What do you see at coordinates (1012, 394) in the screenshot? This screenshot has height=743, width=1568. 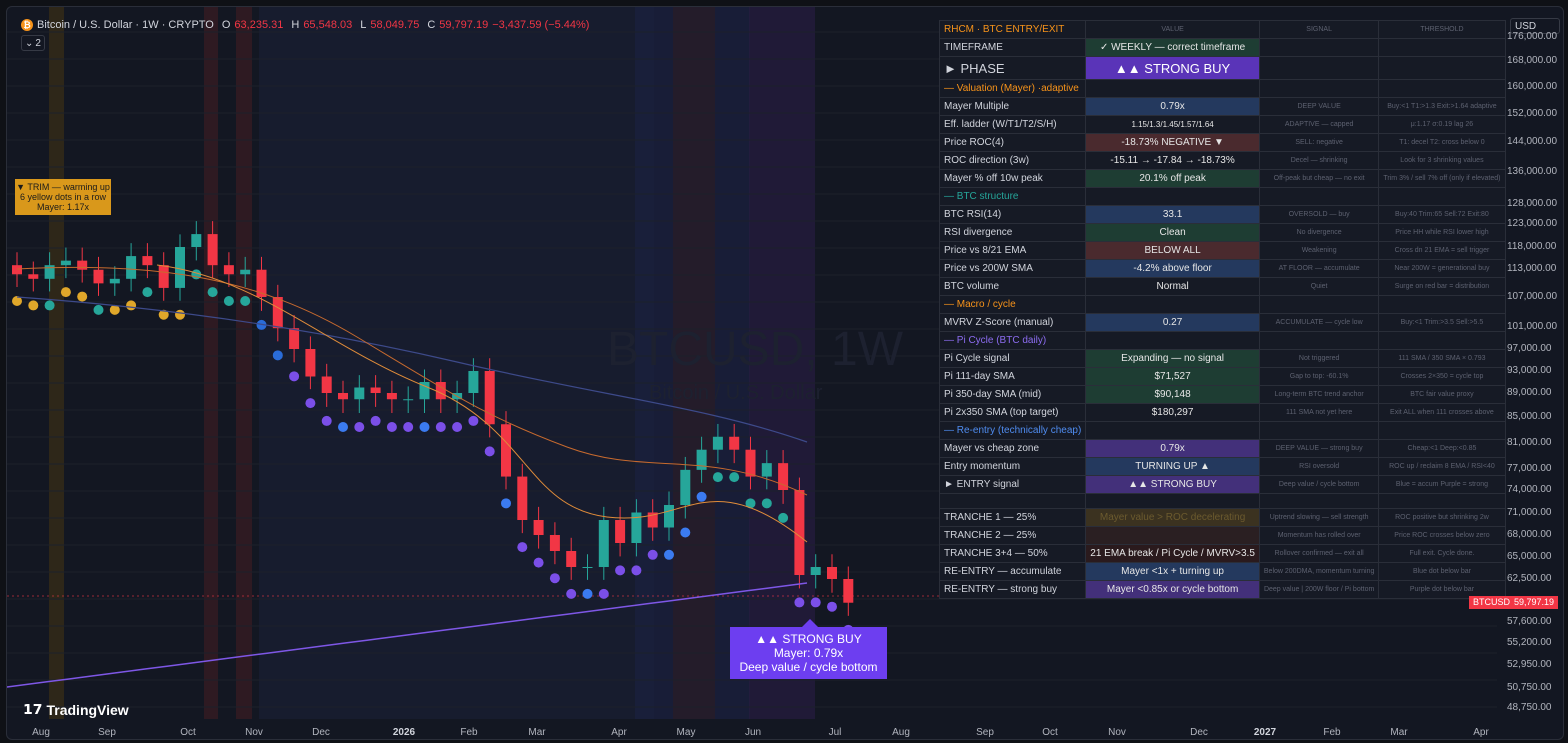 I see `row-label: Pi 350-day SMA (mid)` at bounding box center [1012, 394].